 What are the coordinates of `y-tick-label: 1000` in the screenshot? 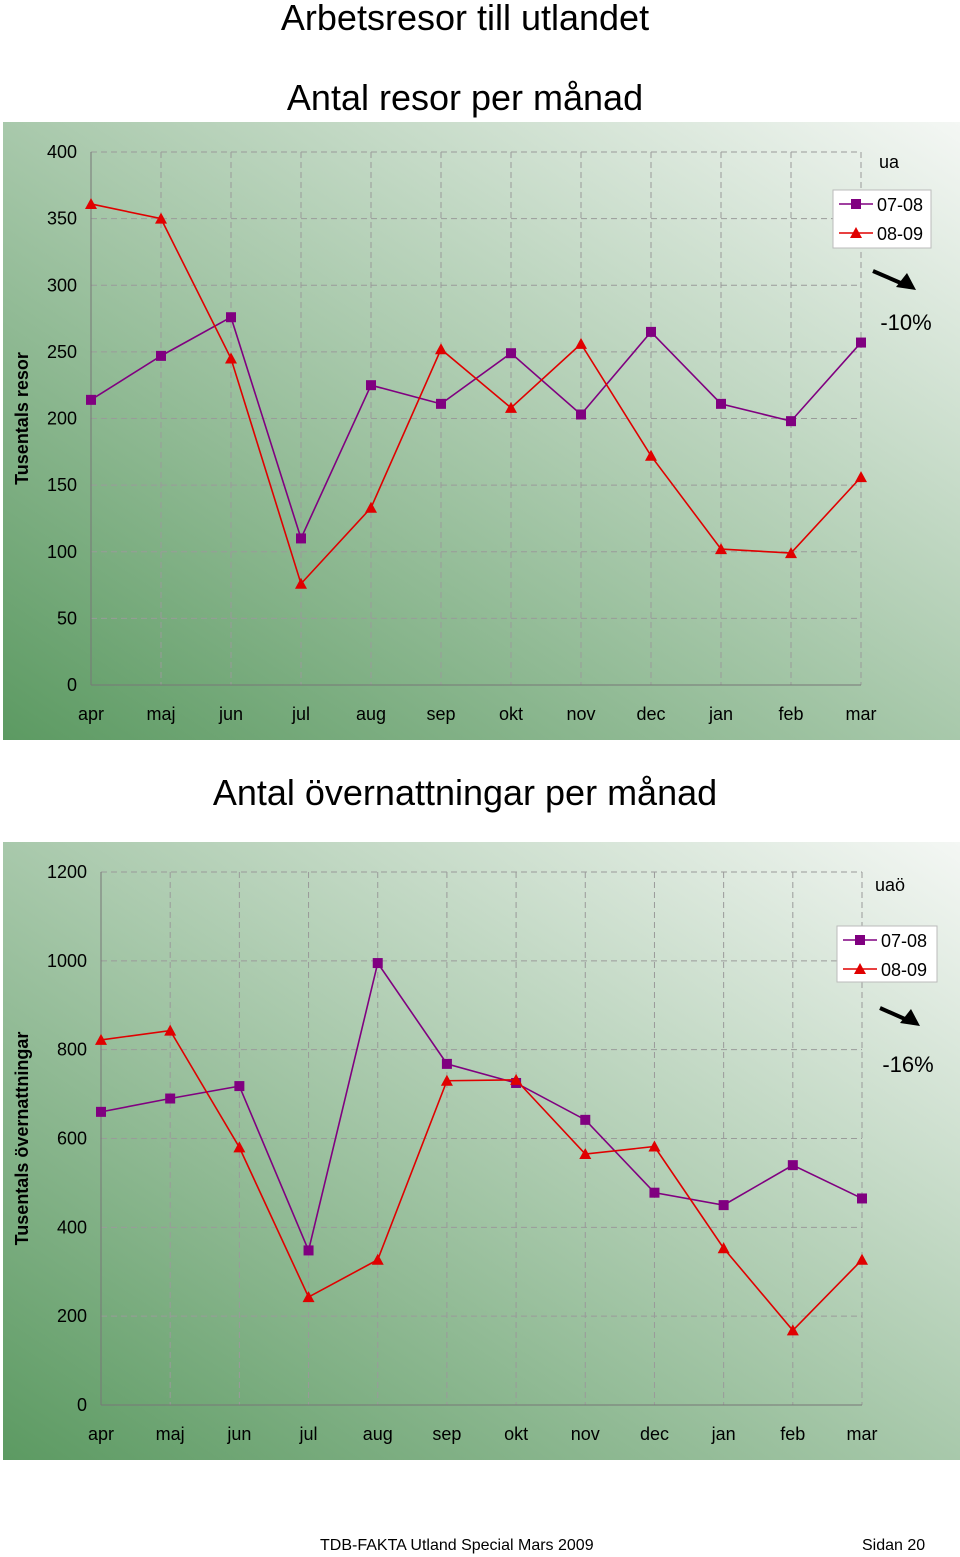 It's located at (67, 961).